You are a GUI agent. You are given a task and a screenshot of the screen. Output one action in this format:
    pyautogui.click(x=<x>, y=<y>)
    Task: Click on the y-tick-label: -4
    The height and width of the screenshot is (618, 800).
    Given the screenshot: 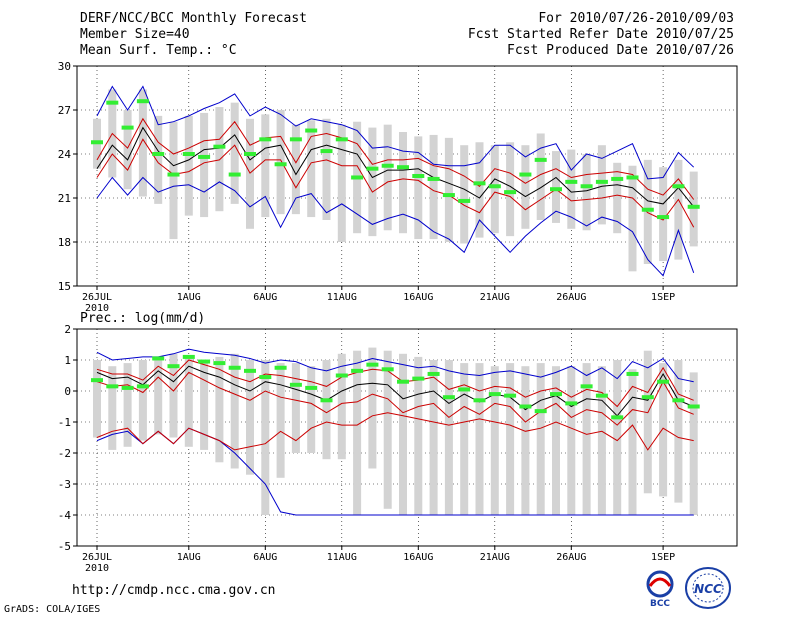 What is the action you would take?
    pyautogui.click(x=65, y=515)
    